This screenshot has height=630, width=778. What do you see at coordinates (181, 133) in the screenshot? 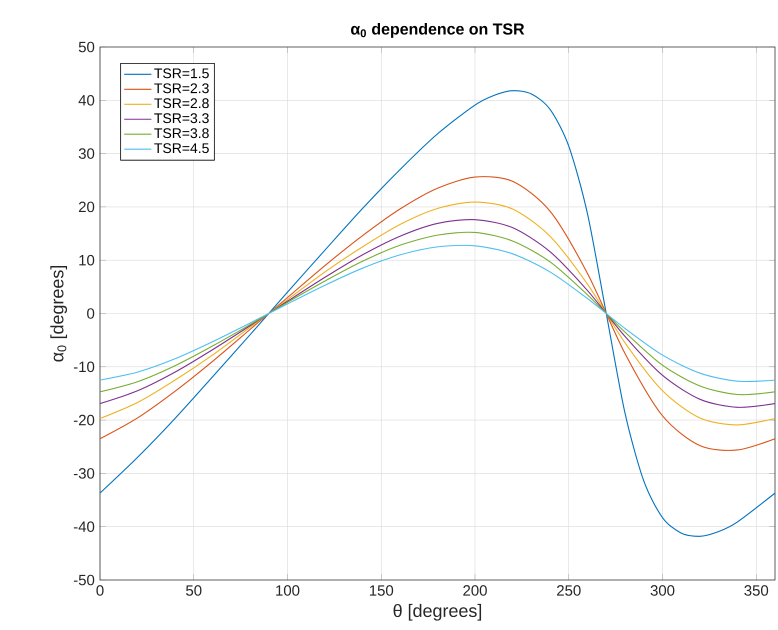
I see `legend-label: TSR=3.8` at bounding box center [181, 133].